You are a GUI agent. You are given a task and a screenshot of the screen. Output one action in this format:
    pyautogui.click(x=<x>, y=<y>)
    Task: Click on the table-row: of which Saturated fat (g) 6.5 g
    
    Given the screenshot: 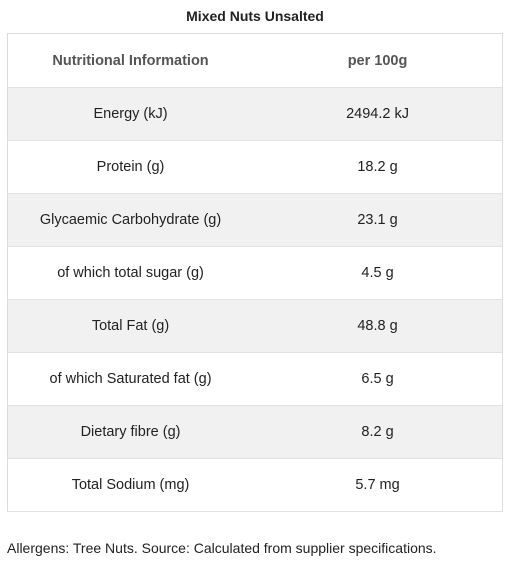 What is the action you would take?
    pyautogui.click(x=255, y=379)
    